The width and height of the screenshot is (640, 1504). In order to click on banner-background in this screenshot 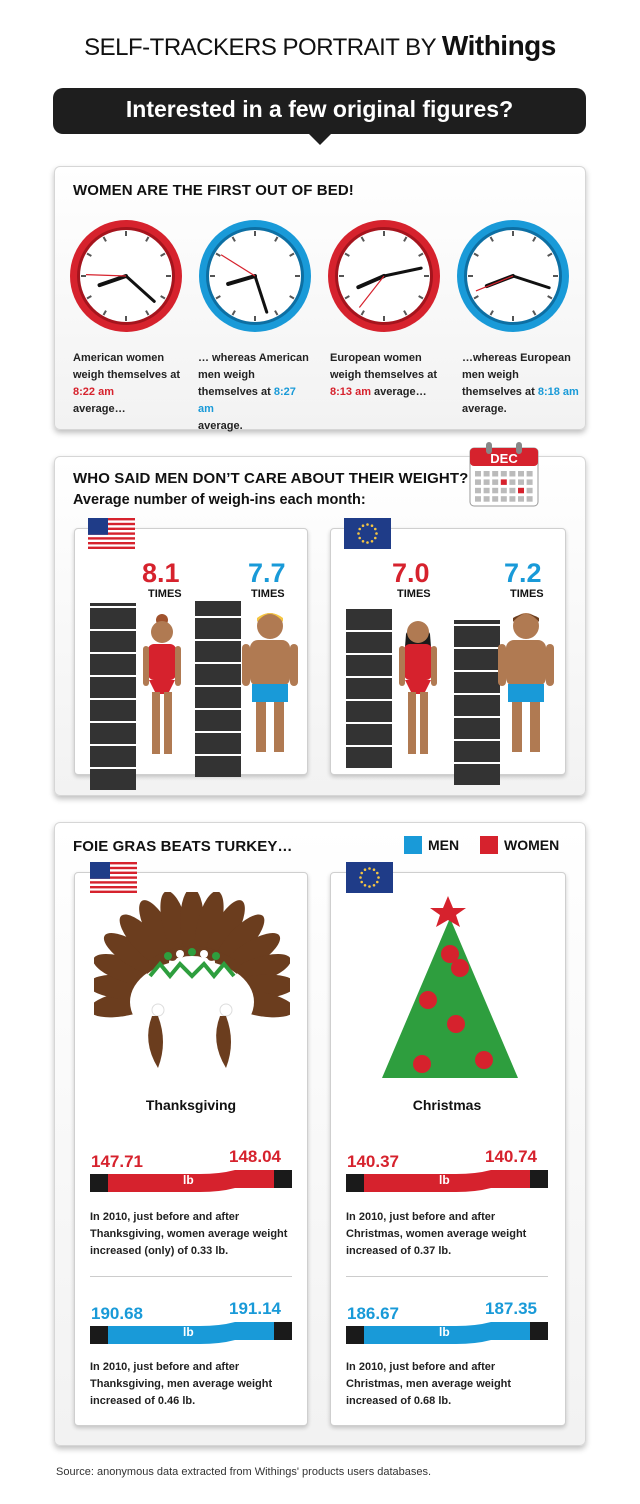, I will do `click(319, 111)`.